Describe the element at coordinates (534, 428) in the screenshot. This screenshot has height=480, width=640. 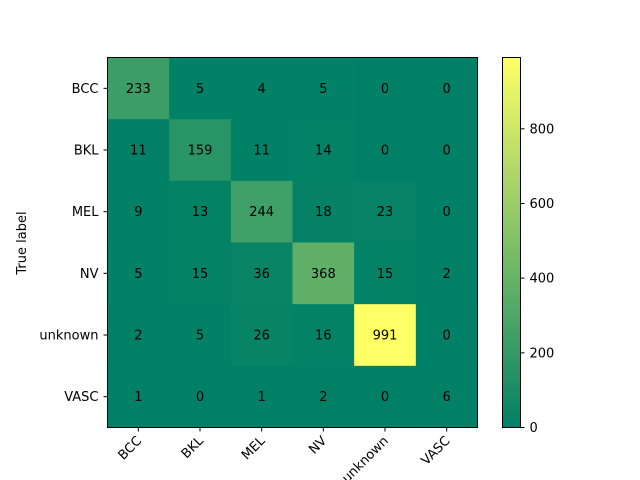
I see `colorbar-tick-label: 0` at that location.